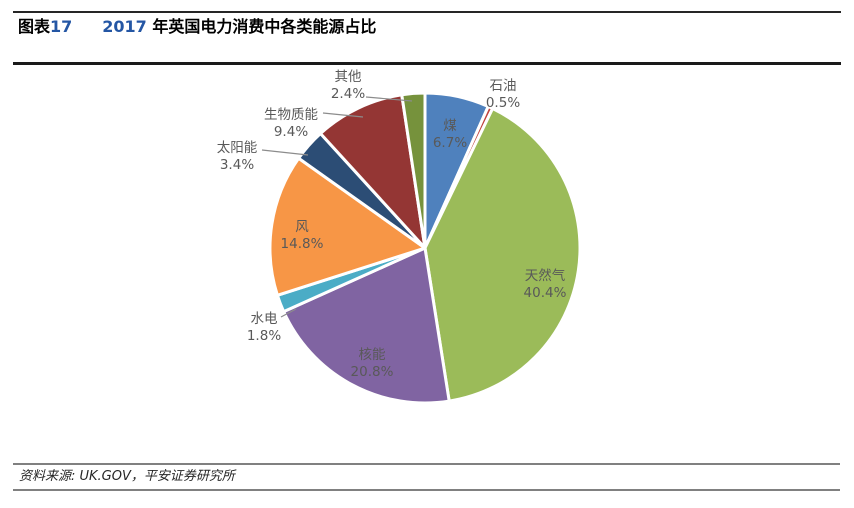 The image size is (854, 508). Describe the element at coordinates (389, 99) in the screenshot. I see `leader-line-other` at that location.